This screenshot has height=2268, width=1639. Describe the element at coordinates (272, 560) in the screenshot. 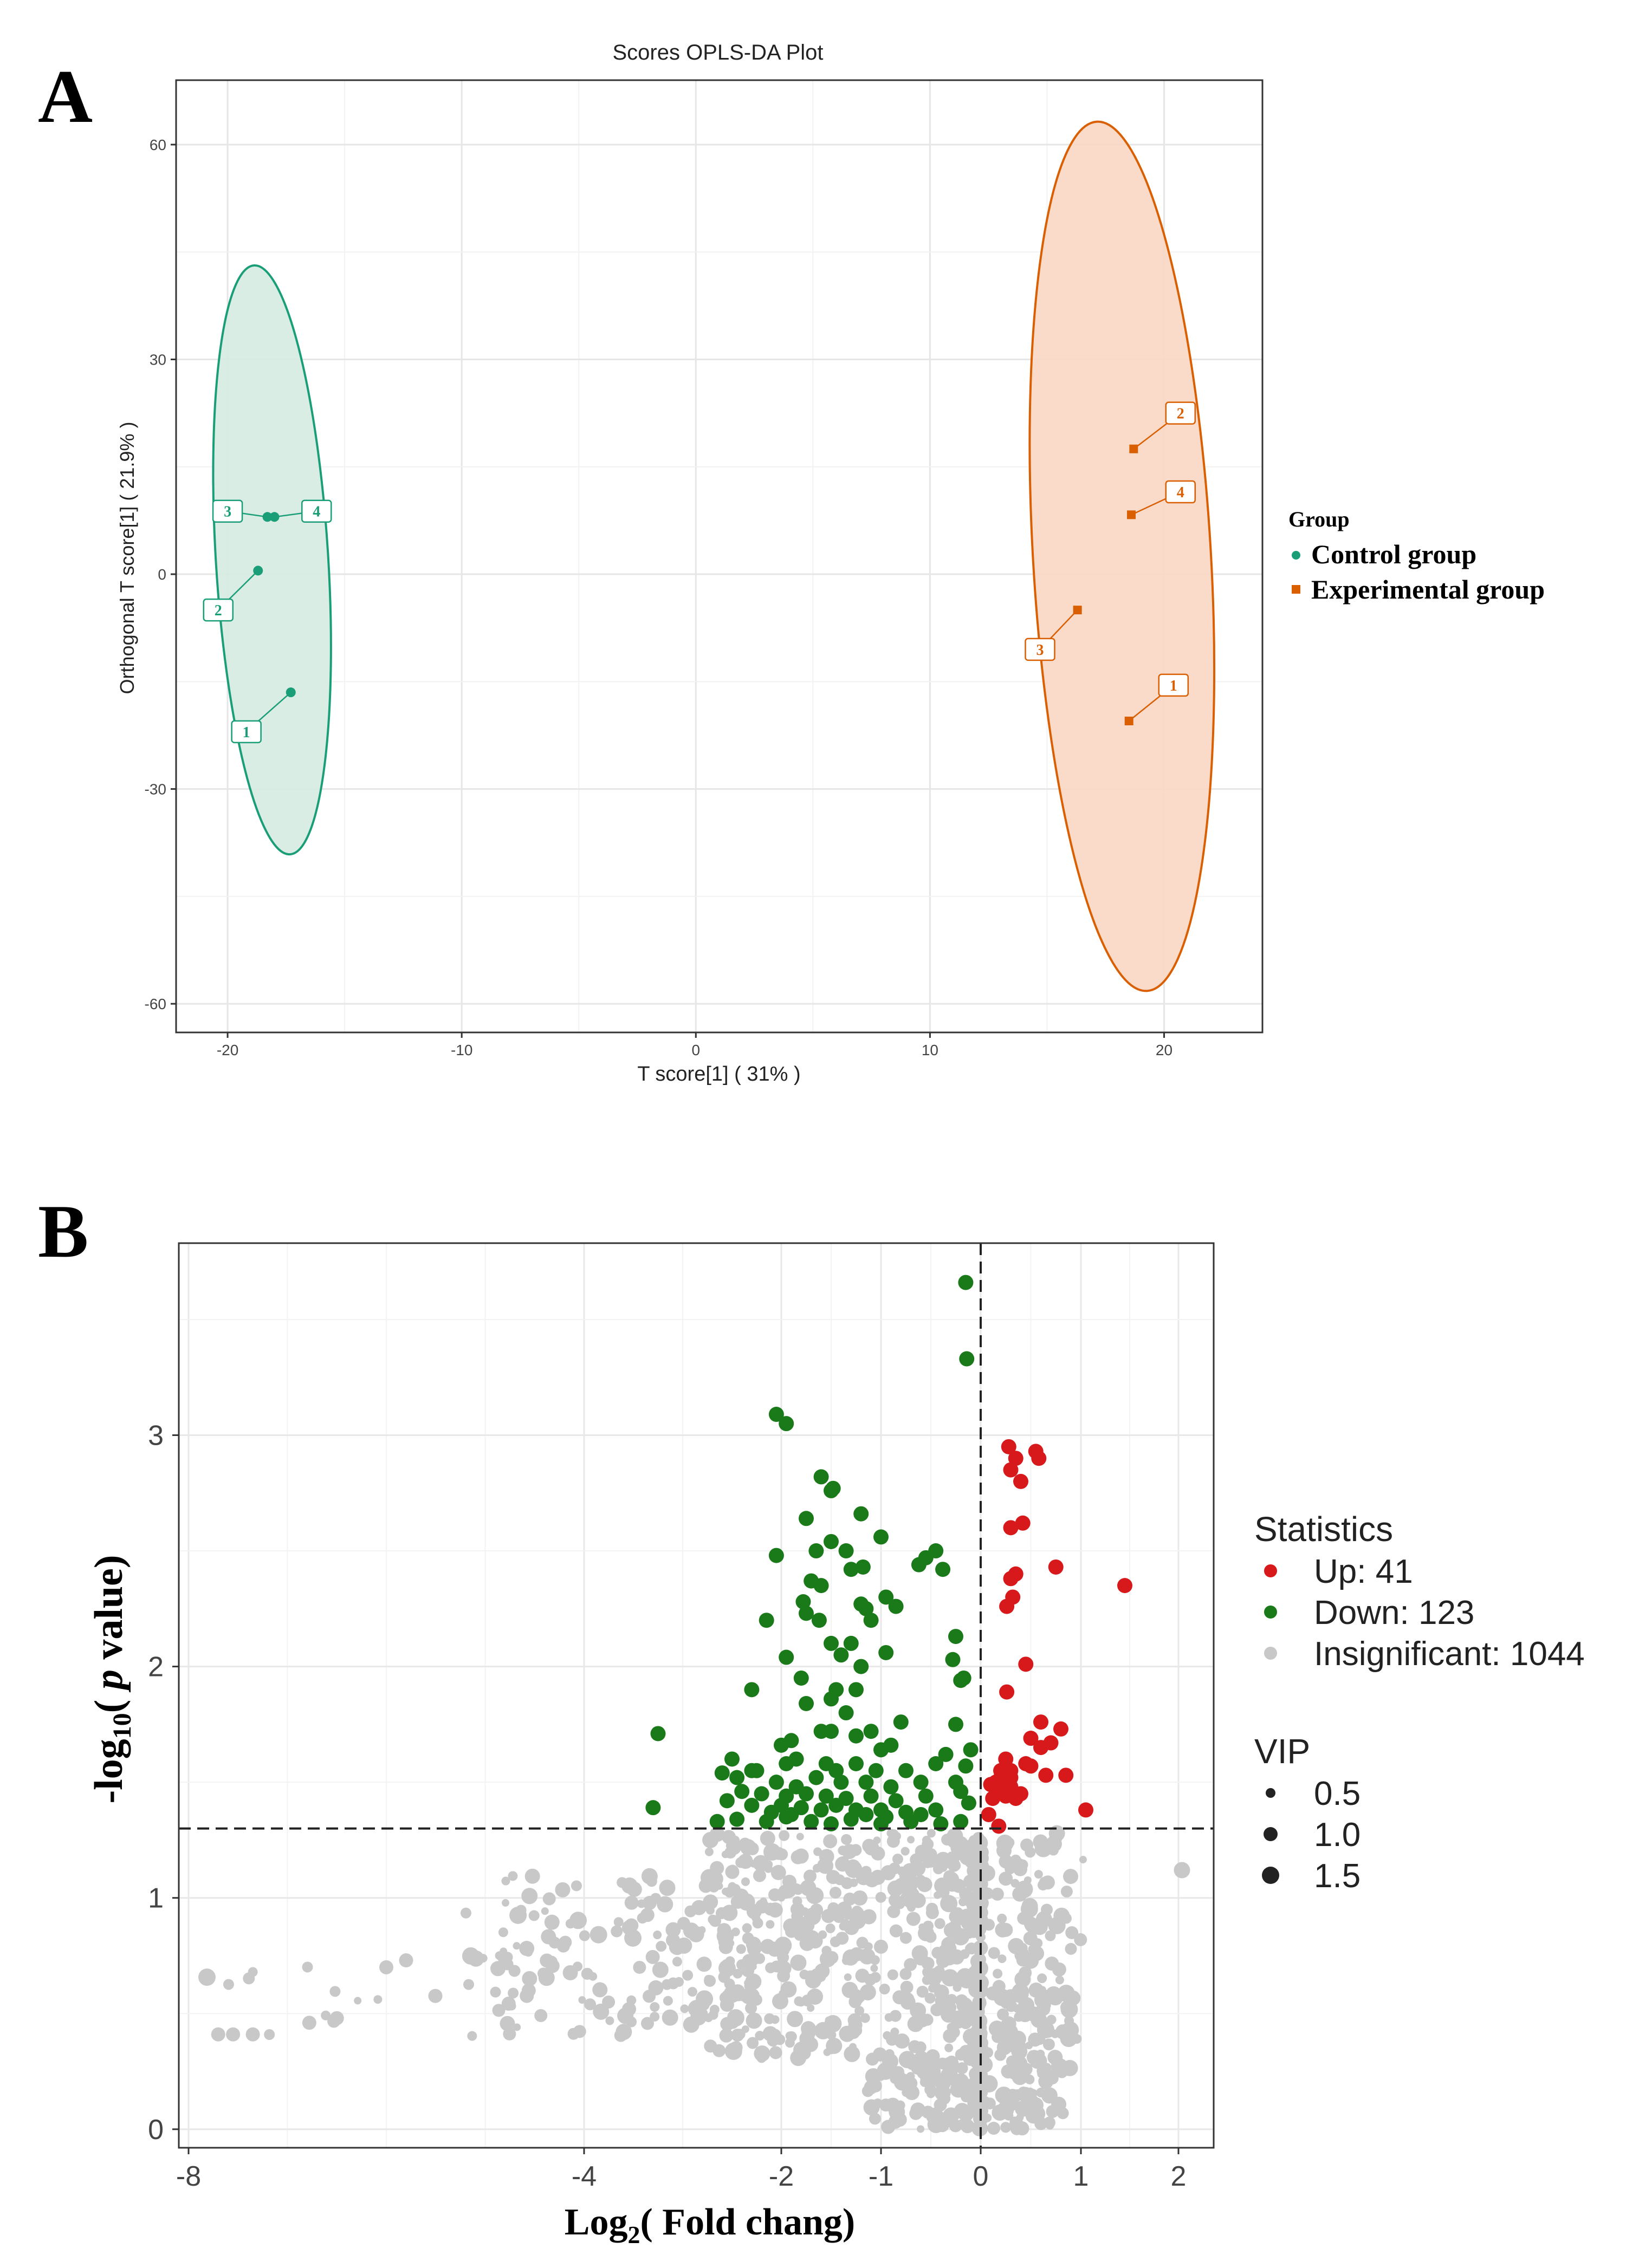

I see `control-group-ellipse` at that location.